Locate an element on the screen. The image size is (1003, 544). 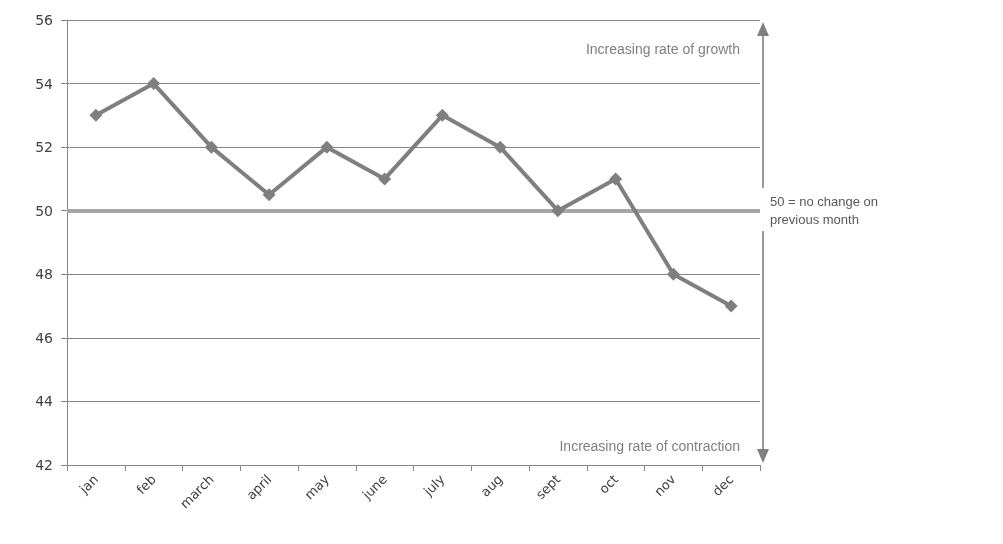
ref-line-label: 50 = no change on previous month is located at coordinates (826, 211).